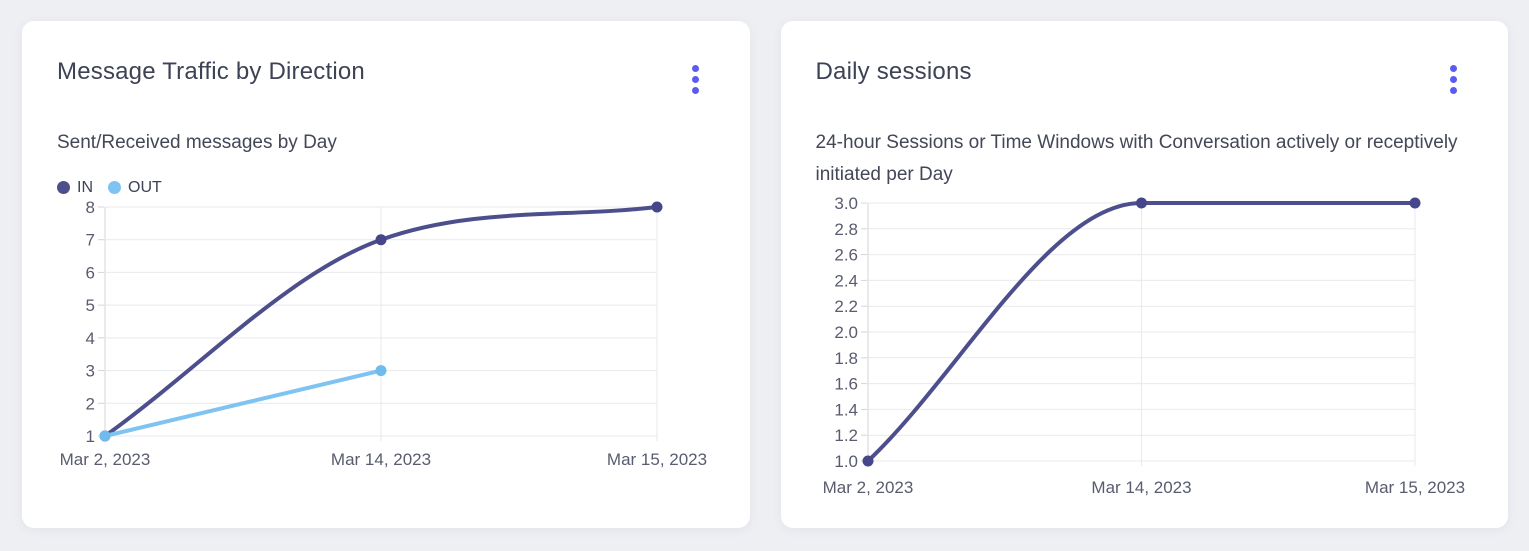 Image resolution: width=1529 pixels, height=551 pixels. I want to click on svg-text: 2, so click(90, 403).